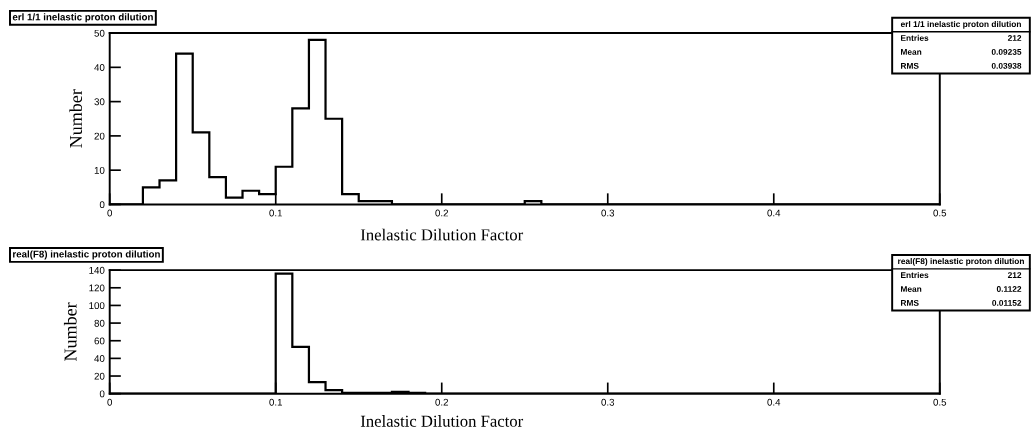 The height and width of the screenshot is (435, 1035). Describe the element at coordinates (82, 18) in the screenshot. I see `chart-title: erl 1/1 inelastic proton dilution` at that location.